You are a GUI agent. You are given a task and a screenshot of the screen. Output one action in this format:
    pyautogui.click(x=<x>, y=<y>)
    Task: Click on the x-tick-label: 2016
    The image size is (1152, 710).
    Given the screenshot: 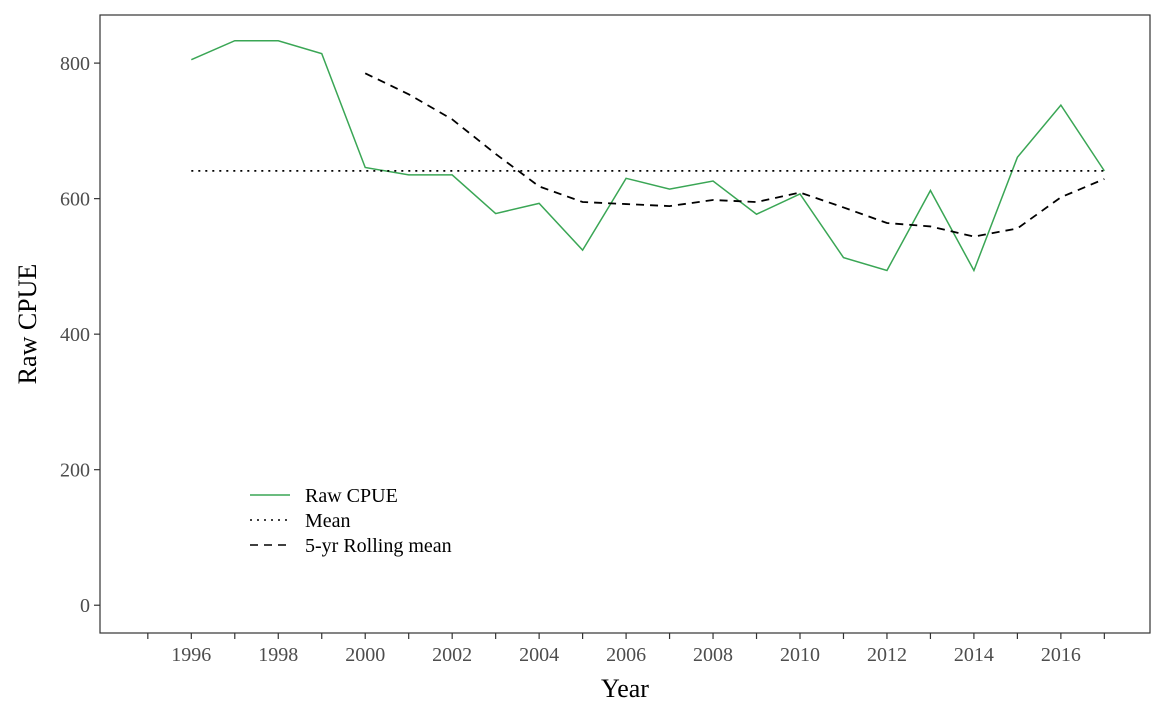 What is the action you would take?
    pyautogui.click(x=1061, y=655)
    